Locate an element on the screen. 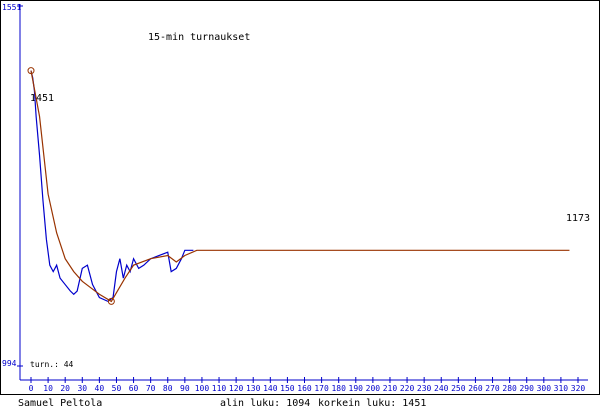  x-tick-label: 30 is located at coordinates (82, 388).